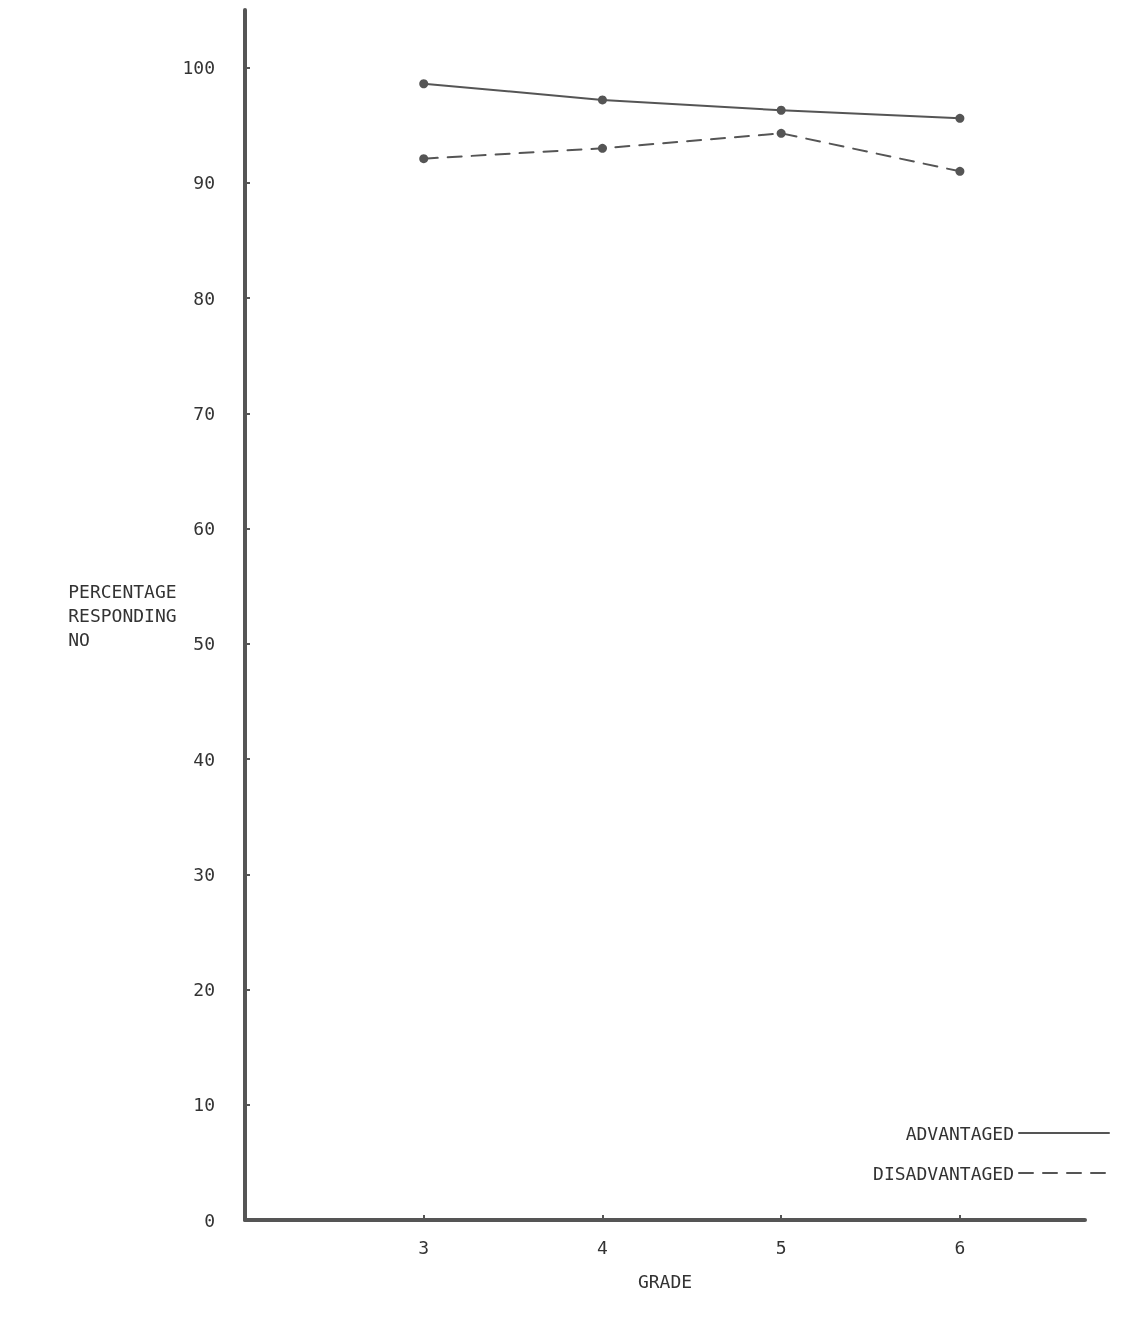 This screenshot has width=1135, height=1317. Describe the element at coordinates (204, 759) in the screenshot. I see `y-tick-label: 40` at that location.